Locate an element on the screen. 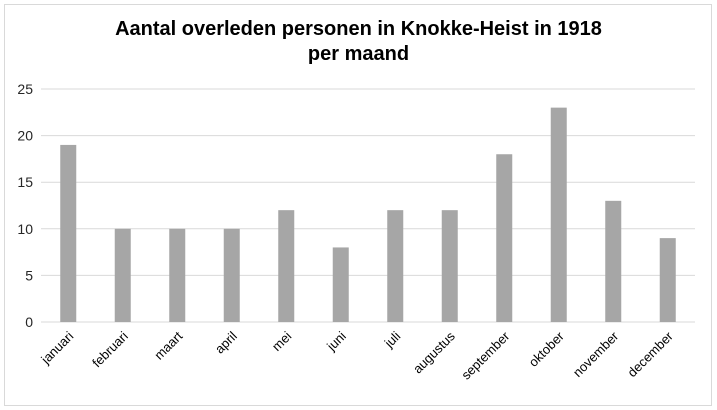  x-category-label: augustus is located at coordinates (434, 352).